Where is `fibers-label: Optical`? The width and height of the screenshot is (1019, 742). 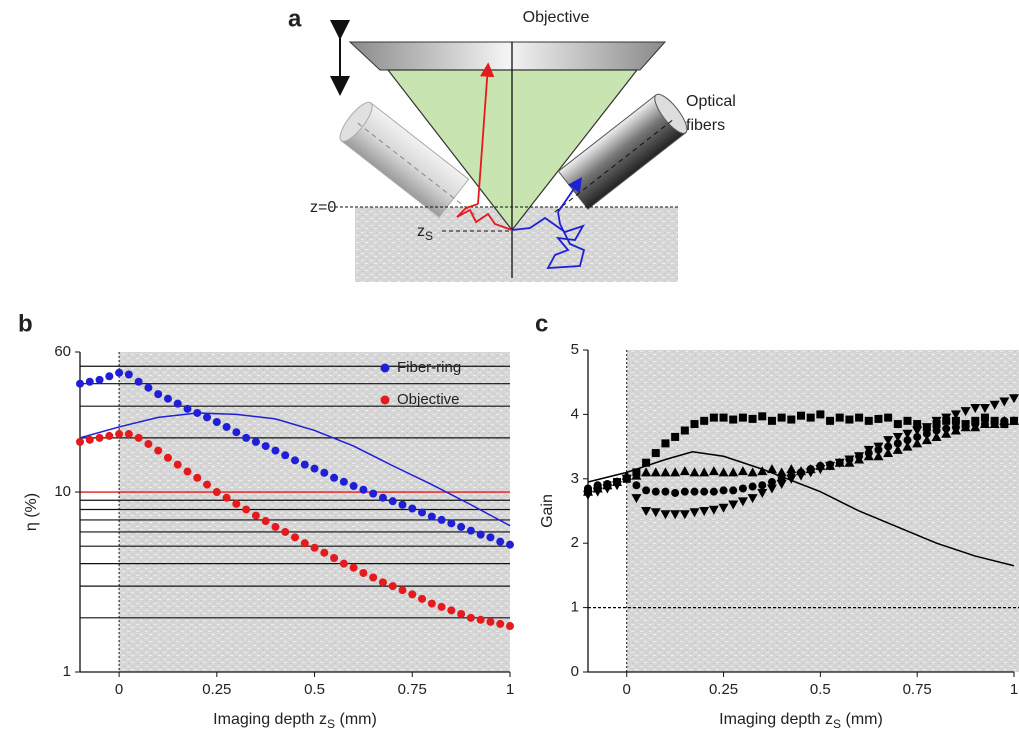
fibers-label: Optical is located at coordinates (711, 101).